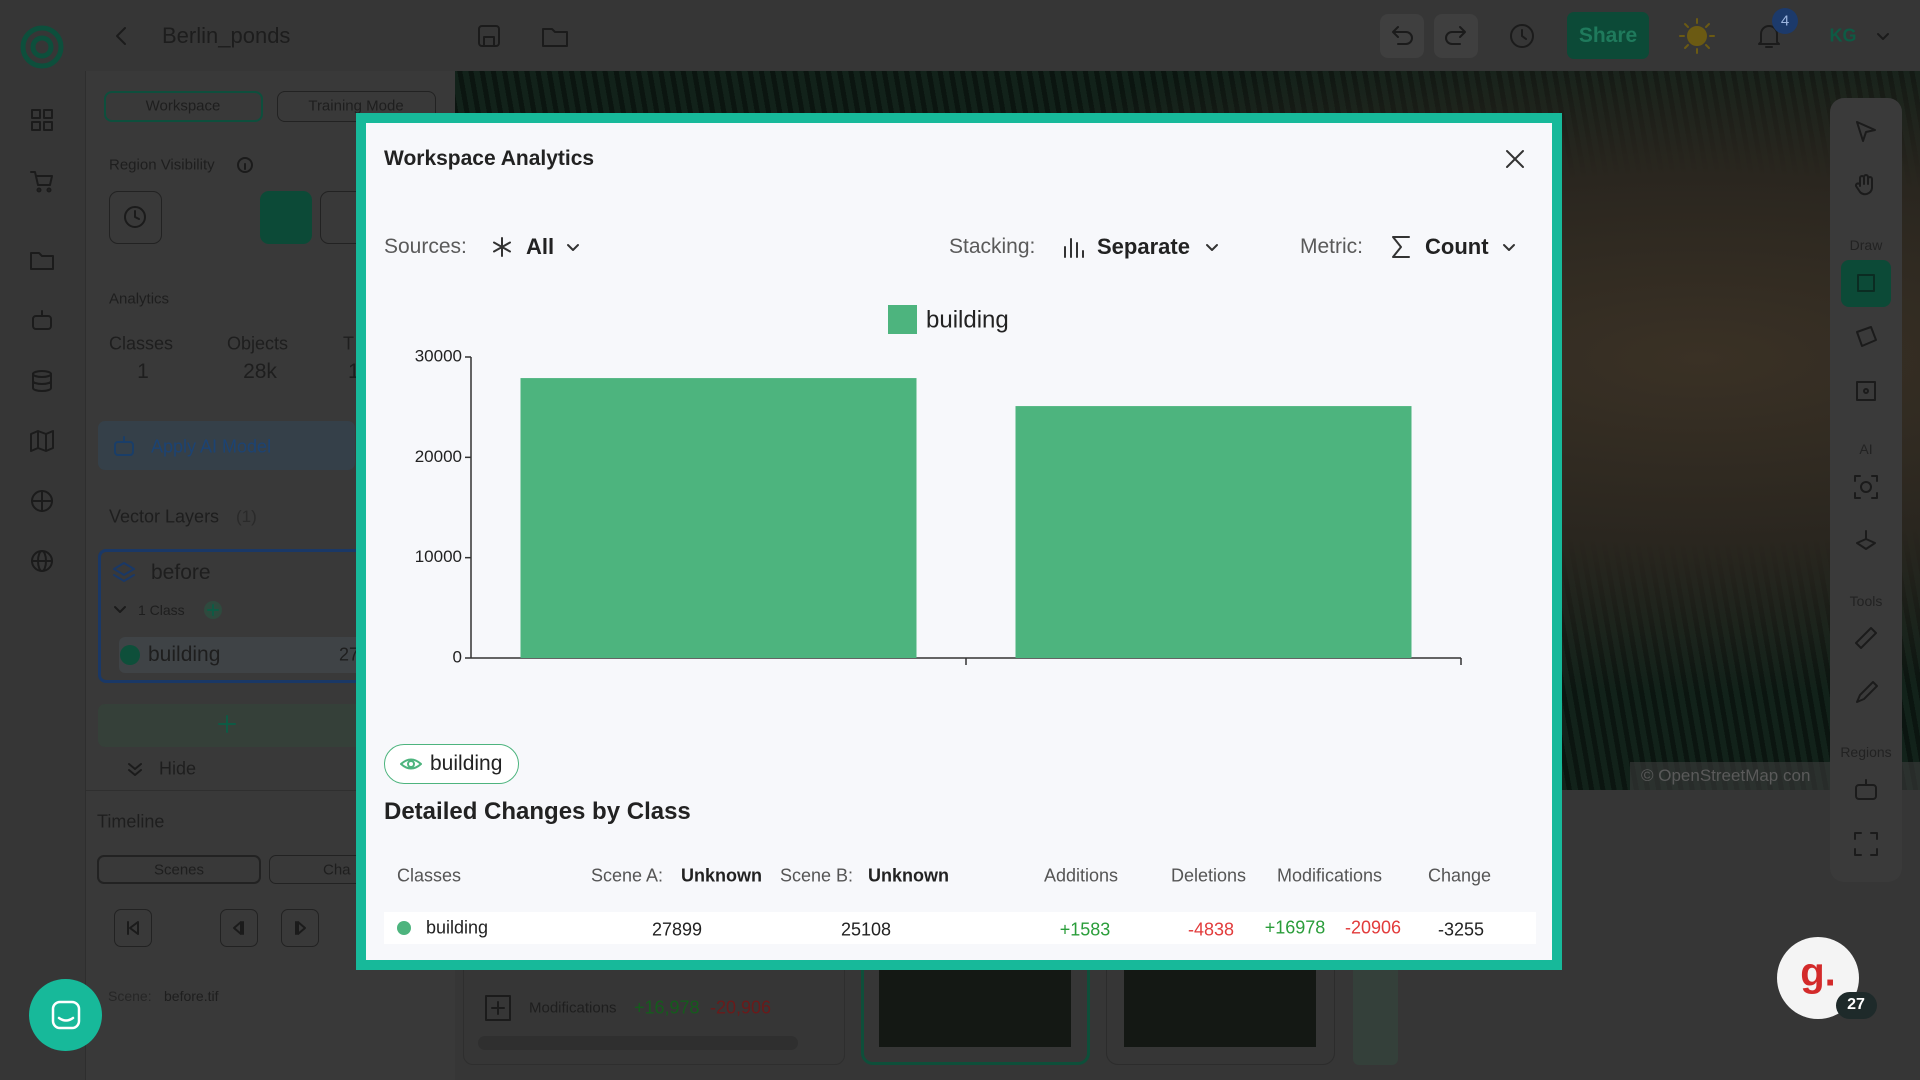 Image resolution: width=1920 pixels, height=1080 pixels. Describe the element at coordinates (975, 1006) in the screenshot. I see `thumbnail-image` at that location.